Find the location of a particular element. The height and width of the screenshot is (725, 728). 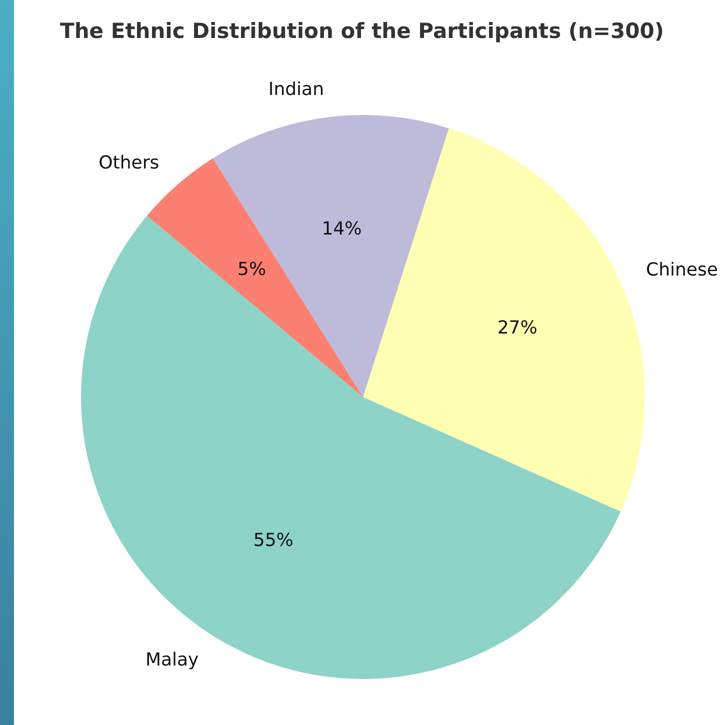

slice-label: Chinese is located at coordinates (682, 270).